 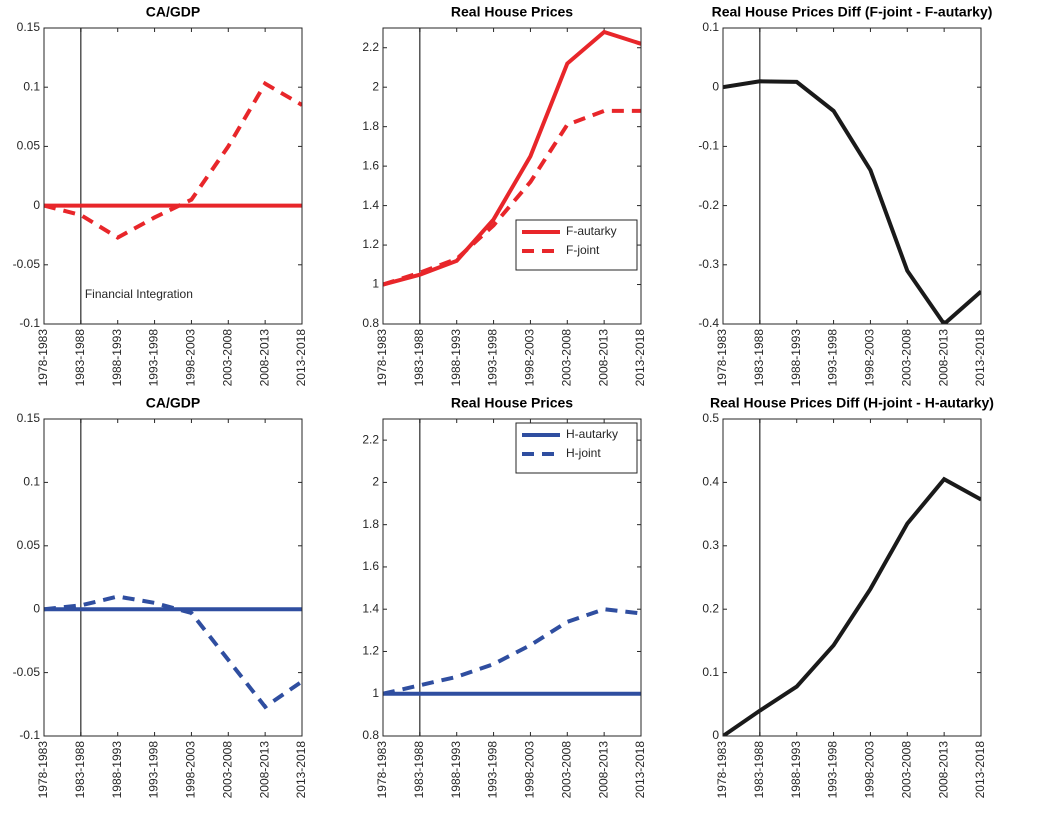 What do you see at coordinates (708, 205) in the screenshot?
I see `y-tick-label: -0.2` at bounding box center [708, 205].